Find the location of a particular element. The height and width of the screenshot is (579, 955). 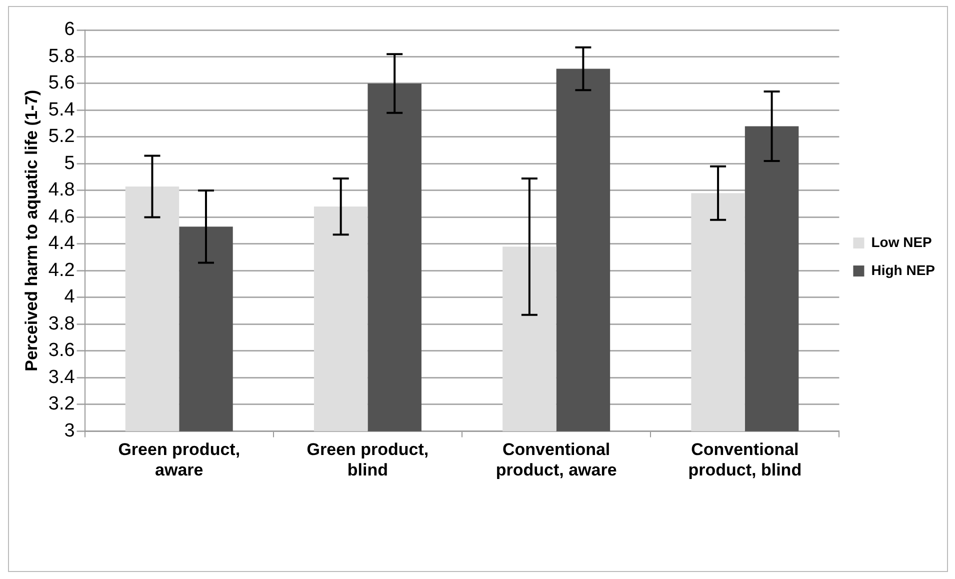

y-tick-label: 4.8 is located at coordinates (61, 190).